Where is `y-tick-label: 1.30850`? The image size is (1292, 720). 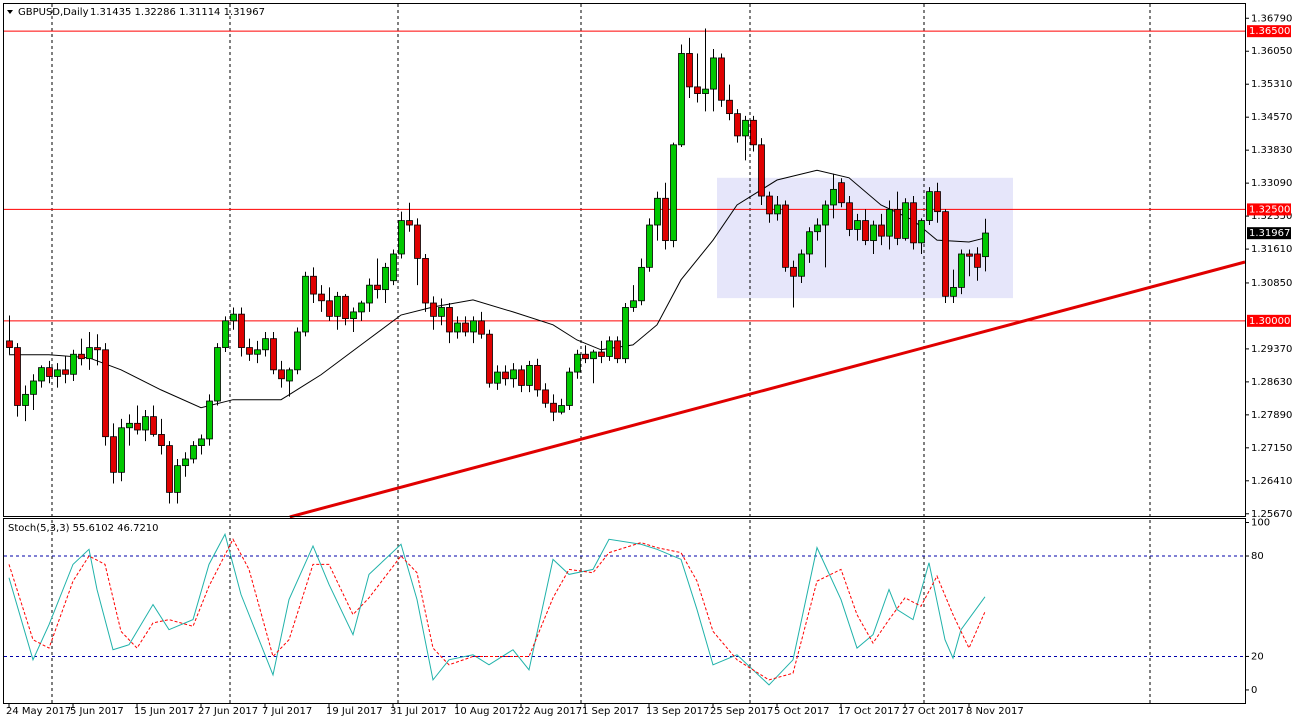
y-tick-label: 1.30850 is located at coordinates (1271, 283).